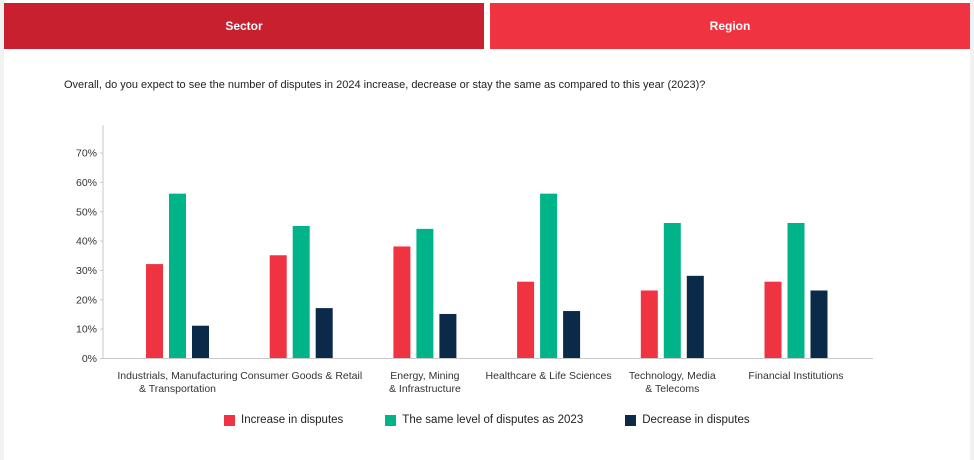  Describe the element at coordinates (89, 359) in the screenshot. I see `y-tick-label: 0%` at that location.